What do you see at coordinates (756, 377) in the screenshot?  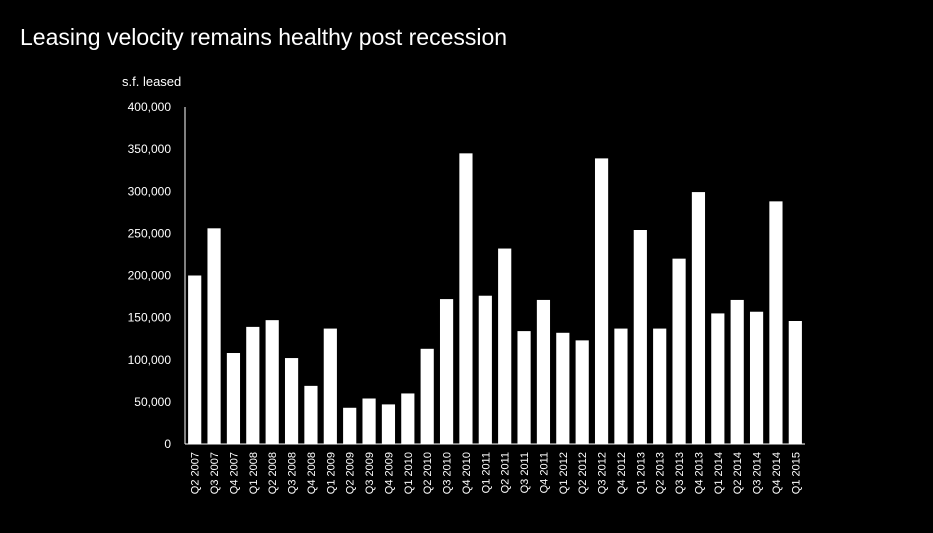 I see `bar-q3-2014` at bounding box center [756, 377].